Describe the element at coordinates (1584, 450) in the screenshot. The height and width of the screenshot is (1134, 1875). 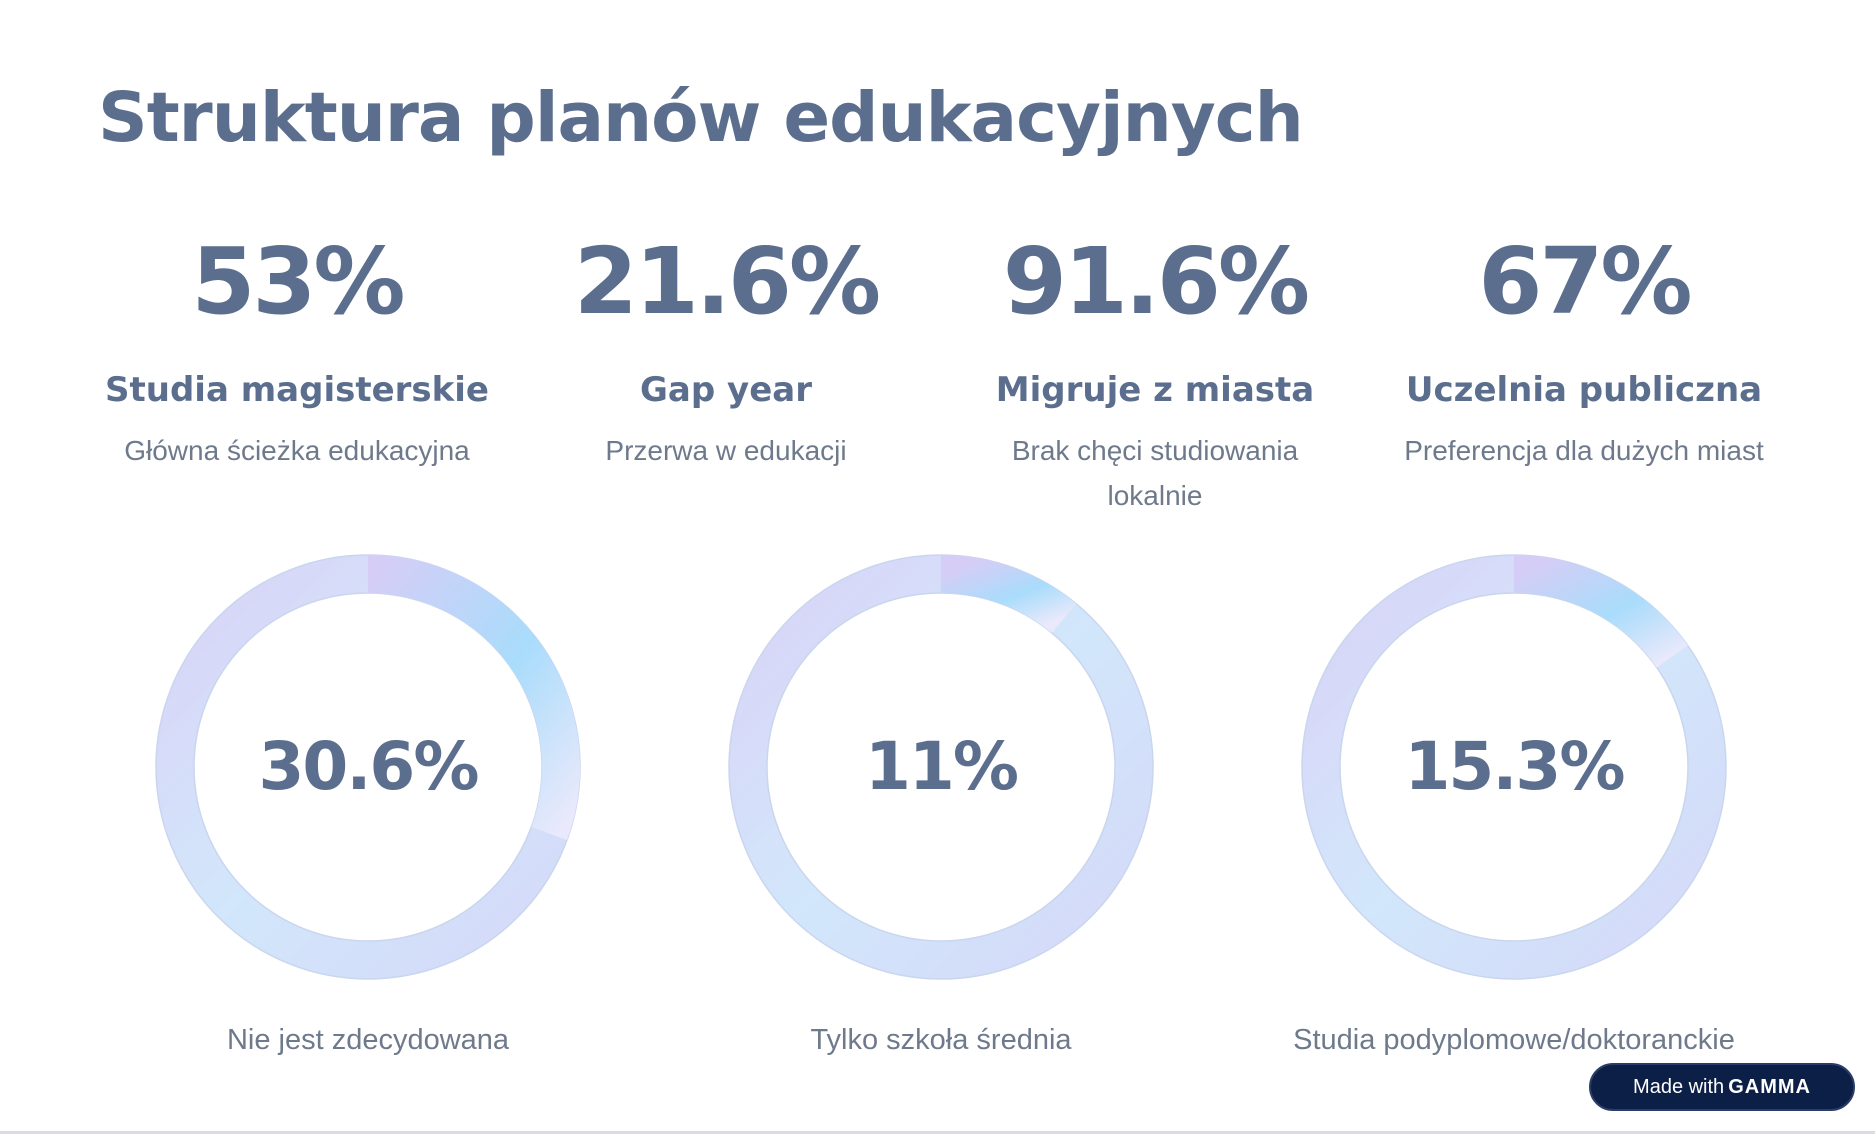
I see `stat-description: Preferencja dla dużych miast` at that location.